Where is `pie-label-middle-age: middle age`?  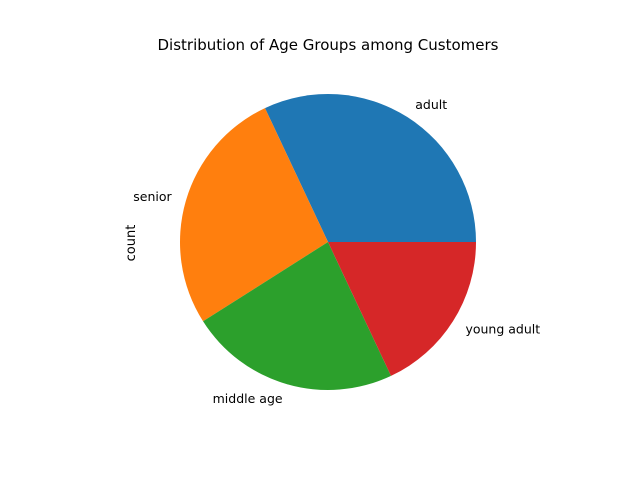 pie-label-middle-age: middle age is located at coordinates (248, 398).